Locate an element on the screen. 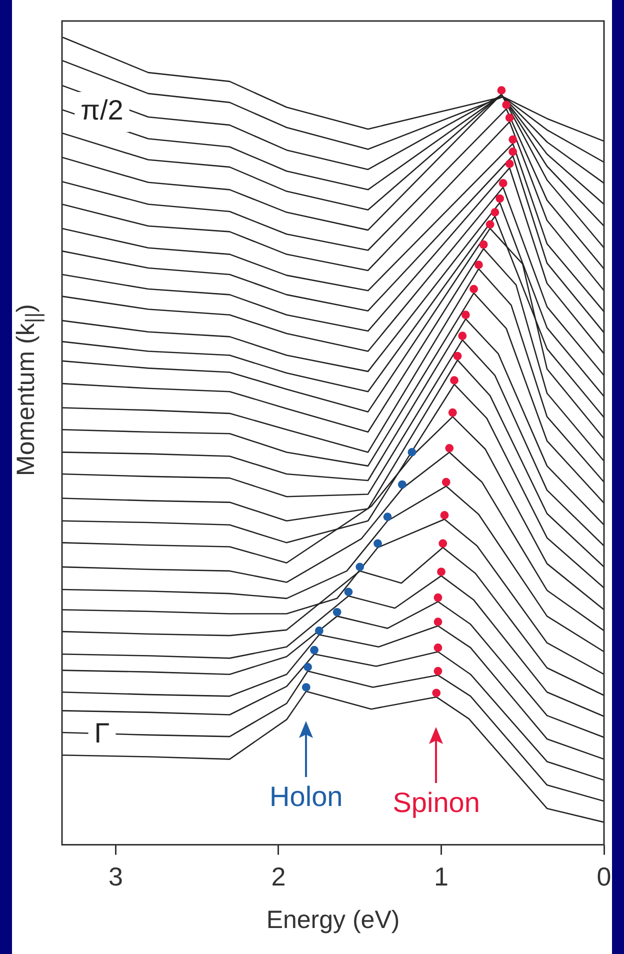  x-tick-label: 0 is located at coordinates (604, 877).